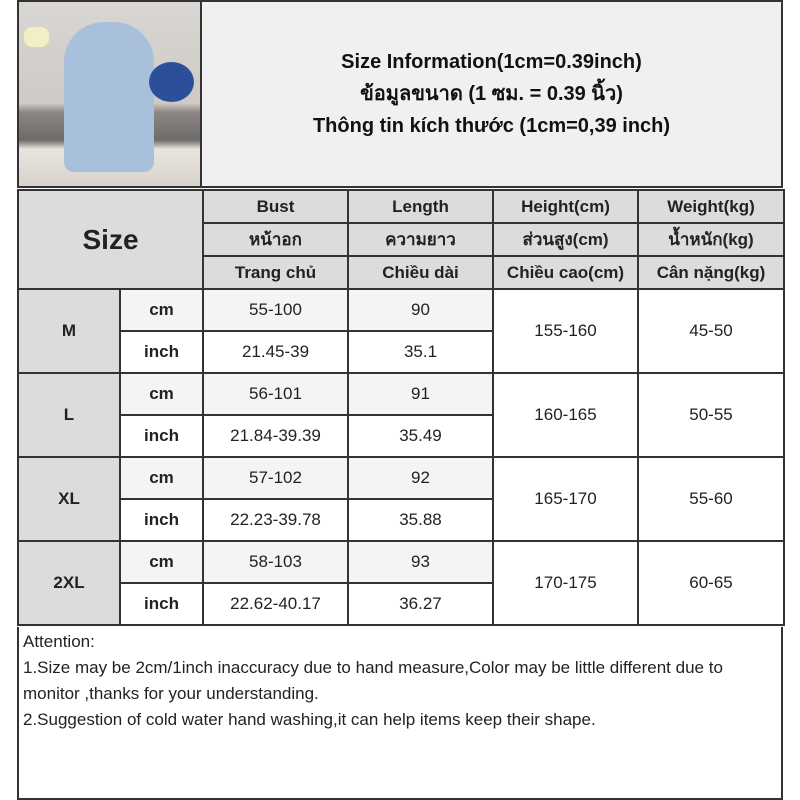 This screenshot has height=800, width=800. What do you see at coordinates (69, 415) in the screenshot?
I see `size-label: L` at bounding box center [69, 415].